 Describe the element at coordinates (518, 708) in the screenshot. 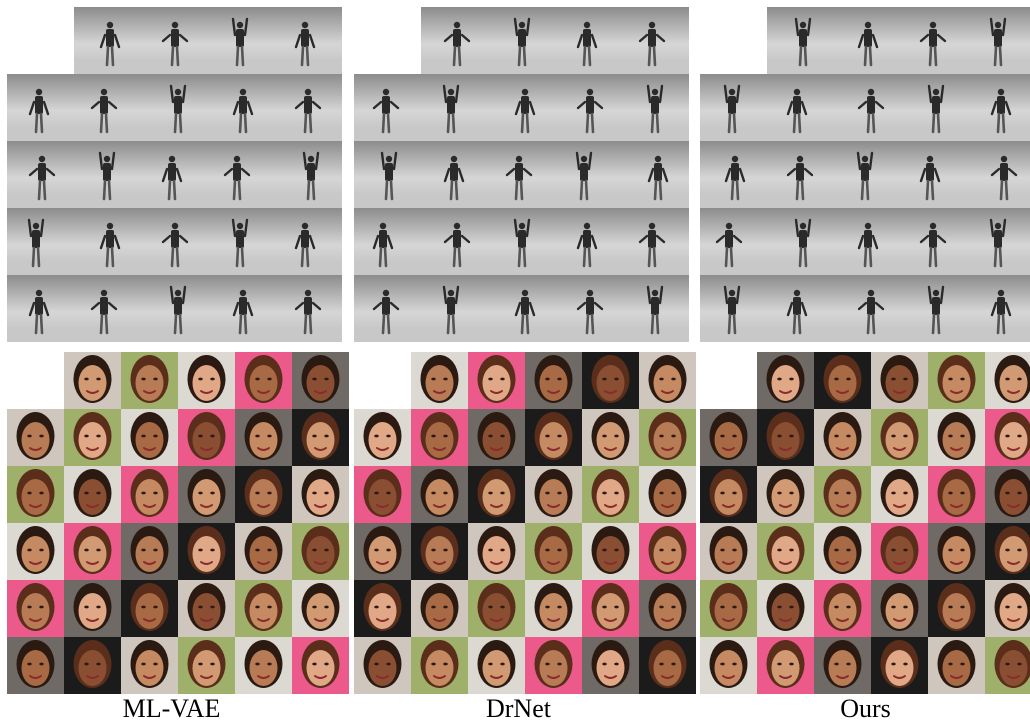

I see `caption-drnet: DrNet` at that location.